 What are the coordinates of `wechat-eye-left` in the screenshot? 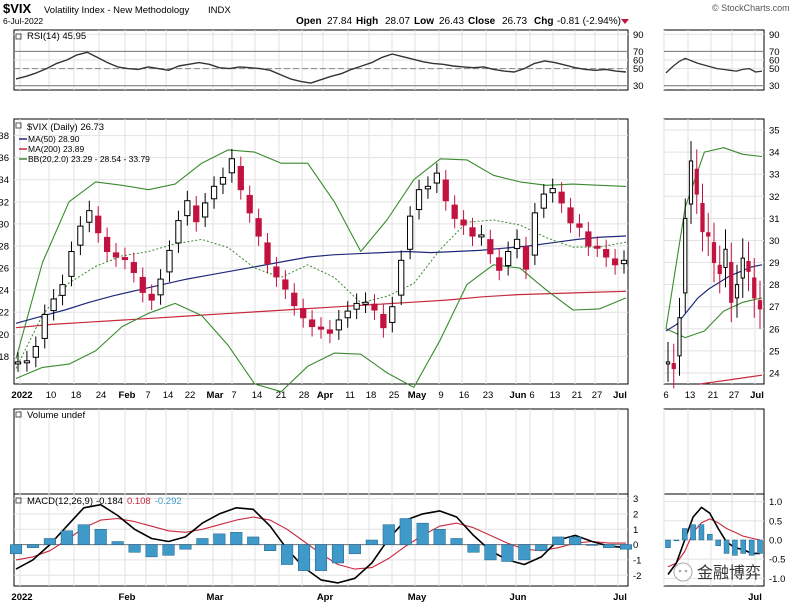 It's located at (680, 571).